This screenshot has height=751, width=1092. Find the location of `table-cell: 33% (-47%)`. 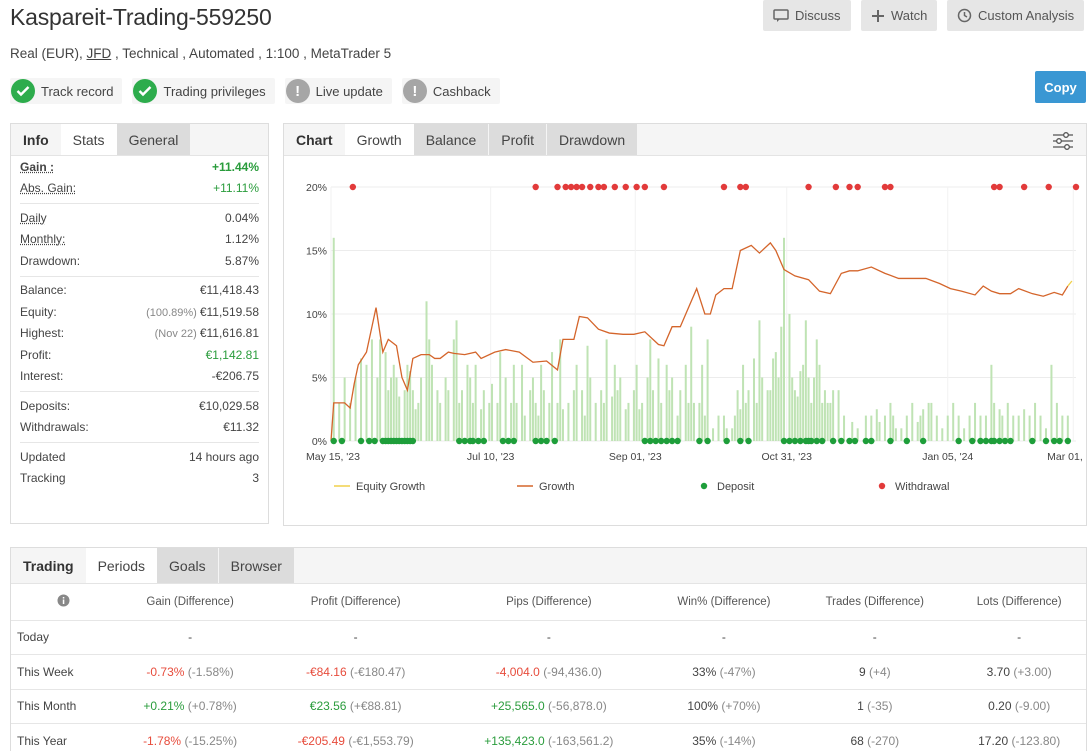

table-cell: 33% (-47%) is located at coordinates (724, 672).